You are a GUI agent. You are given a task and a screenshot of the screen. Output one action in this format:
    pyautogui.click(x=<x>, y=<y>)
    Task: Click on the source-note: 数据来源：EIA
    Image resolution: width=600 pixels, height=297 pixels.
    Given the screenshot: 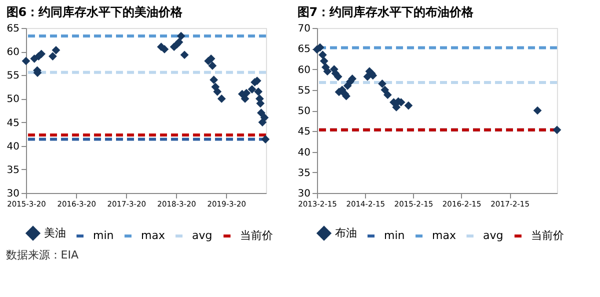 What is the action you would take?
    pyautogui.click(x=42, y=255)
    